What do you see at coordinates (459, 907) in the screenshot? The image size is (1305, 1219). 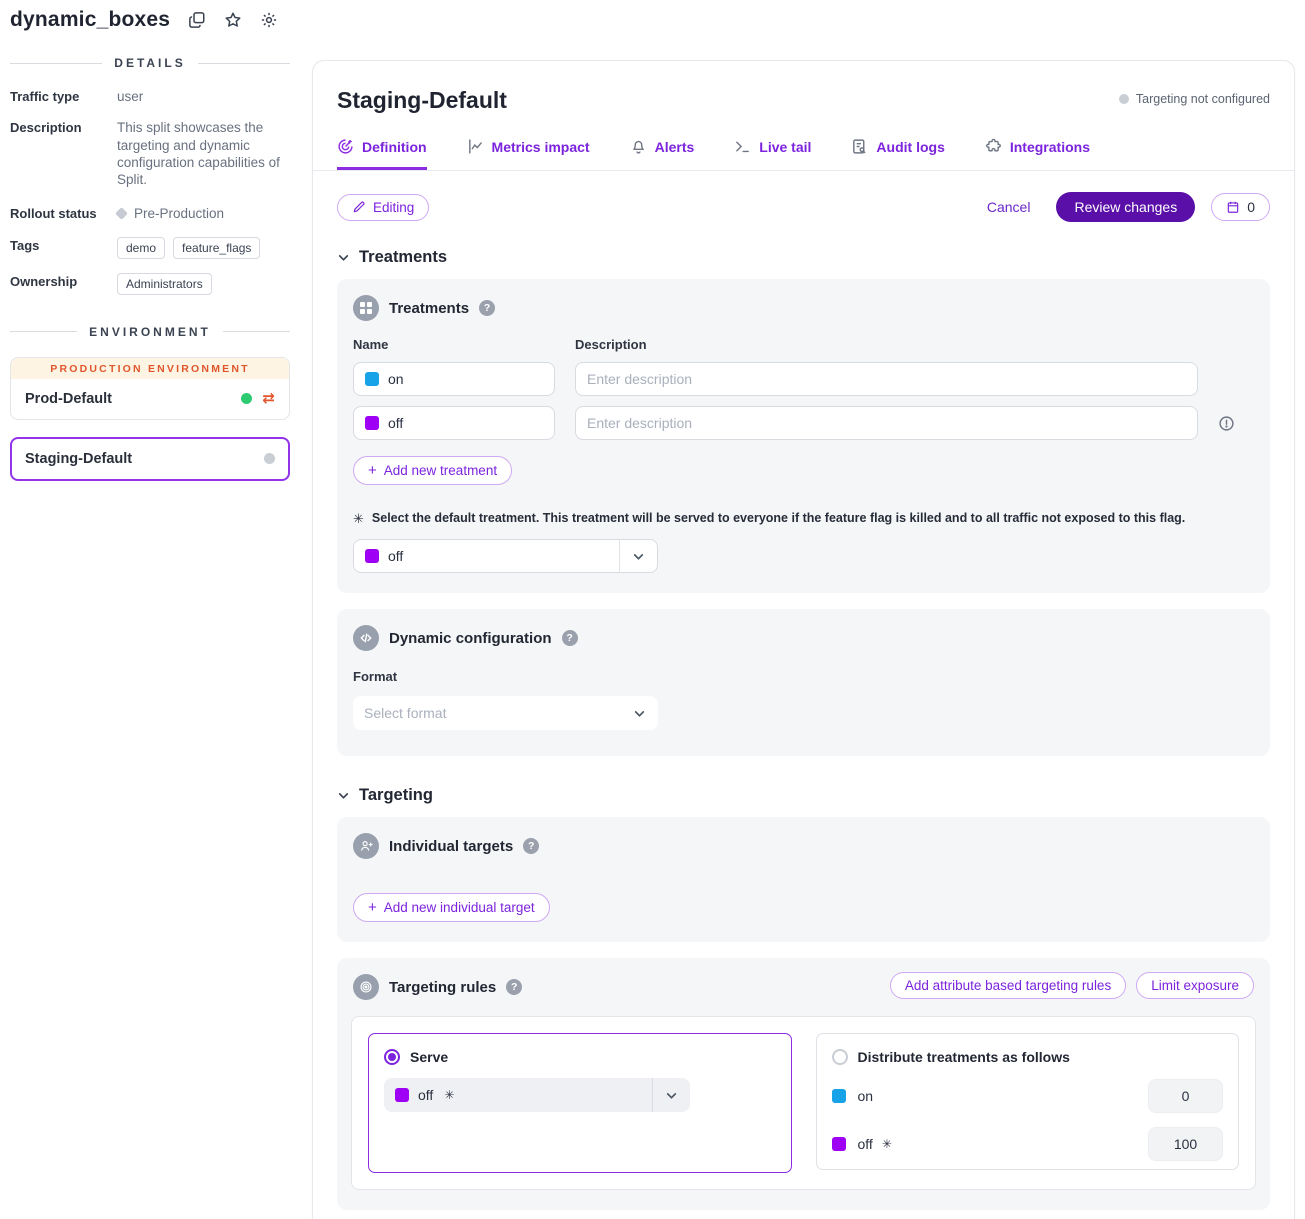 I see `add-new-individual-target-label: Add new individual target` at bounding box center [459, 907].